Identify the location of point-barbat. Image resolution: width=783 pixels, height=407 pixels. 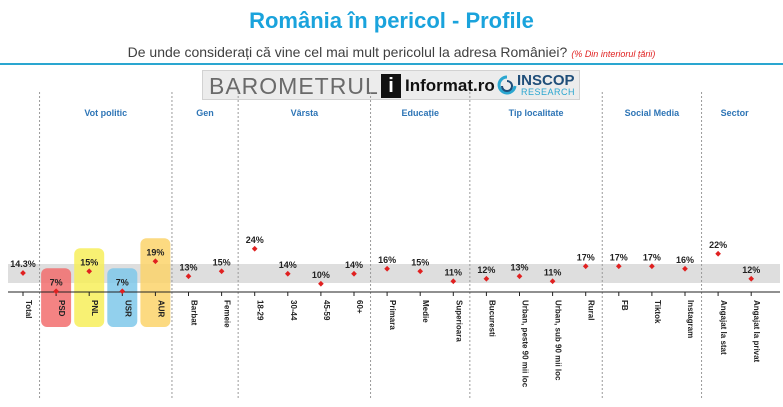
(188, 276).